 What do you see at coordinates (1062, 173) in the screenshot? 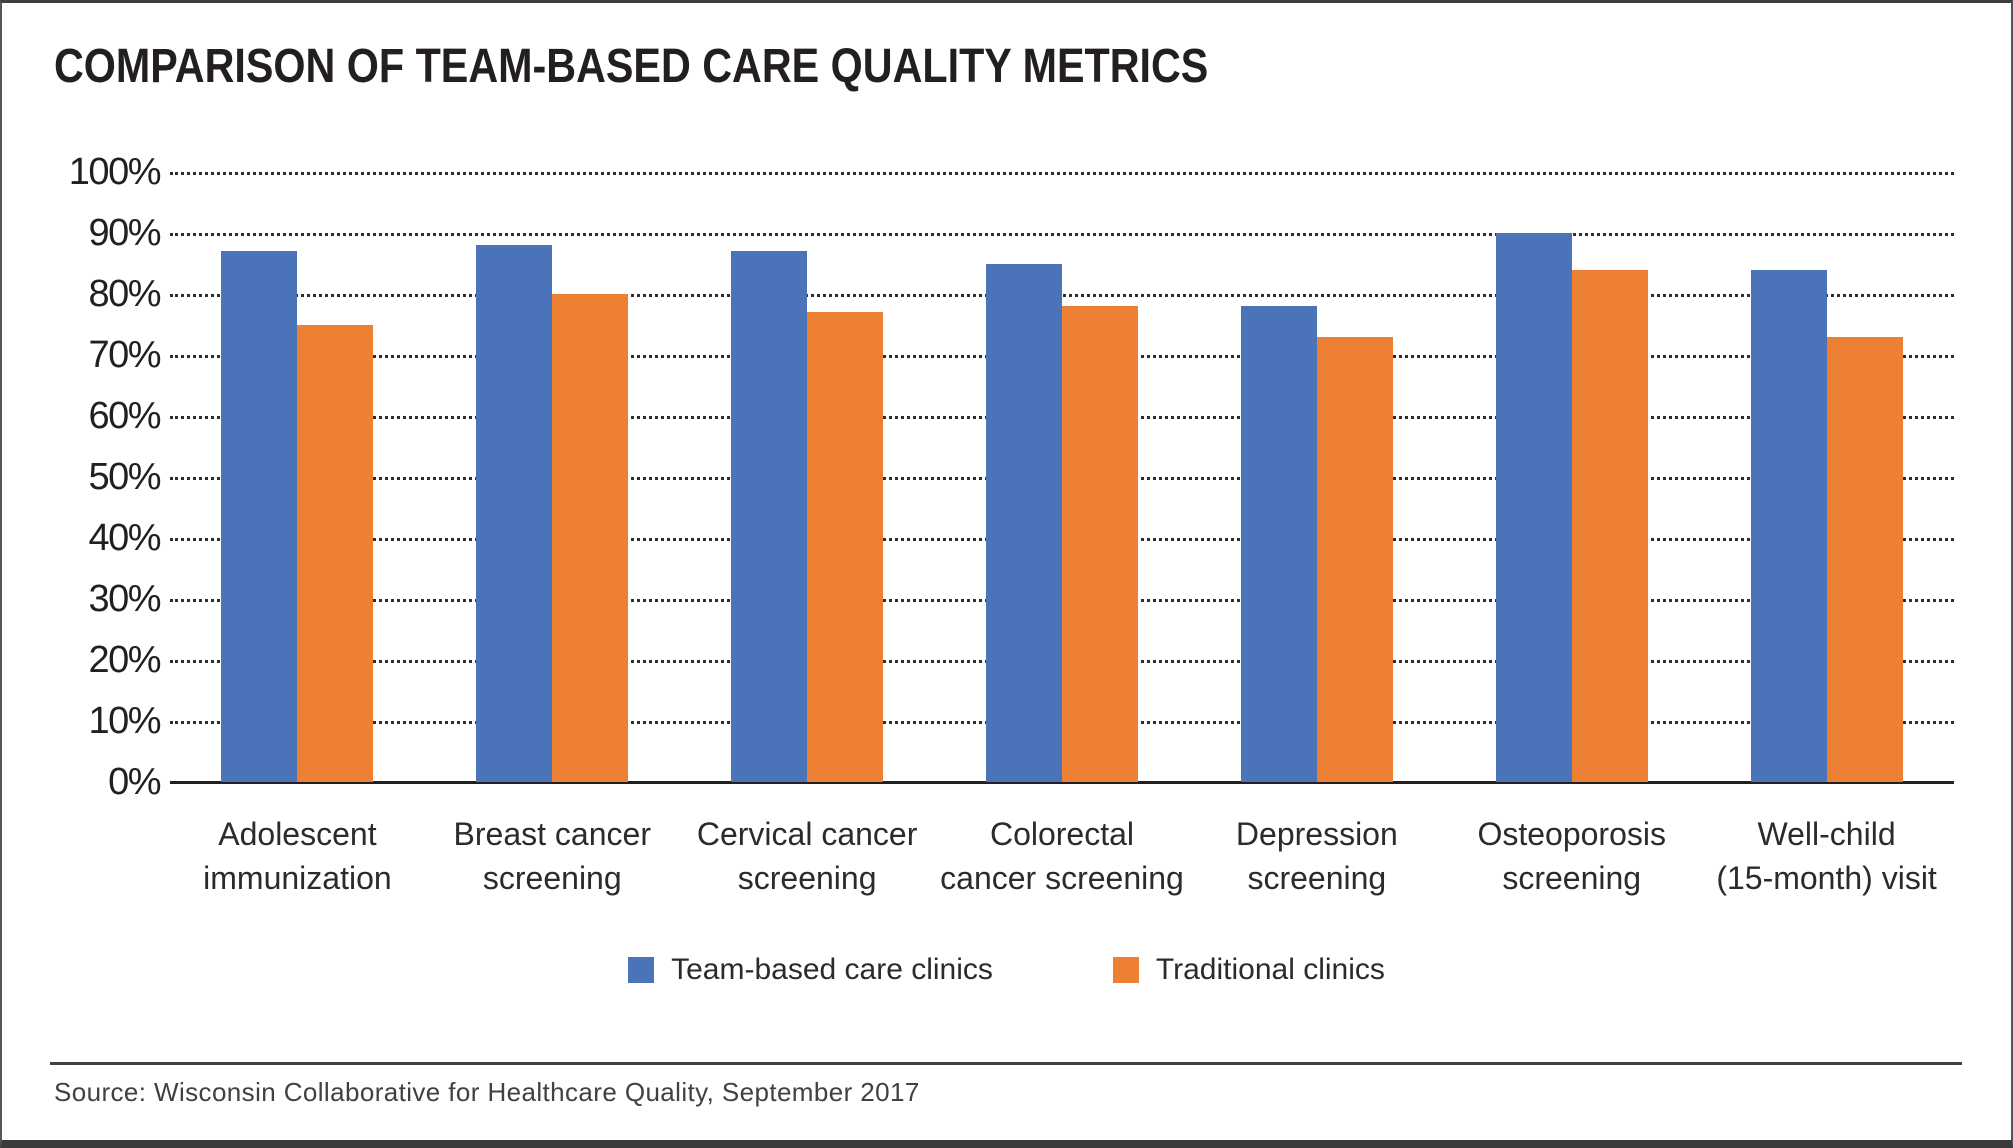
I see `gridline-100%` at bounding box center [1062, 173].